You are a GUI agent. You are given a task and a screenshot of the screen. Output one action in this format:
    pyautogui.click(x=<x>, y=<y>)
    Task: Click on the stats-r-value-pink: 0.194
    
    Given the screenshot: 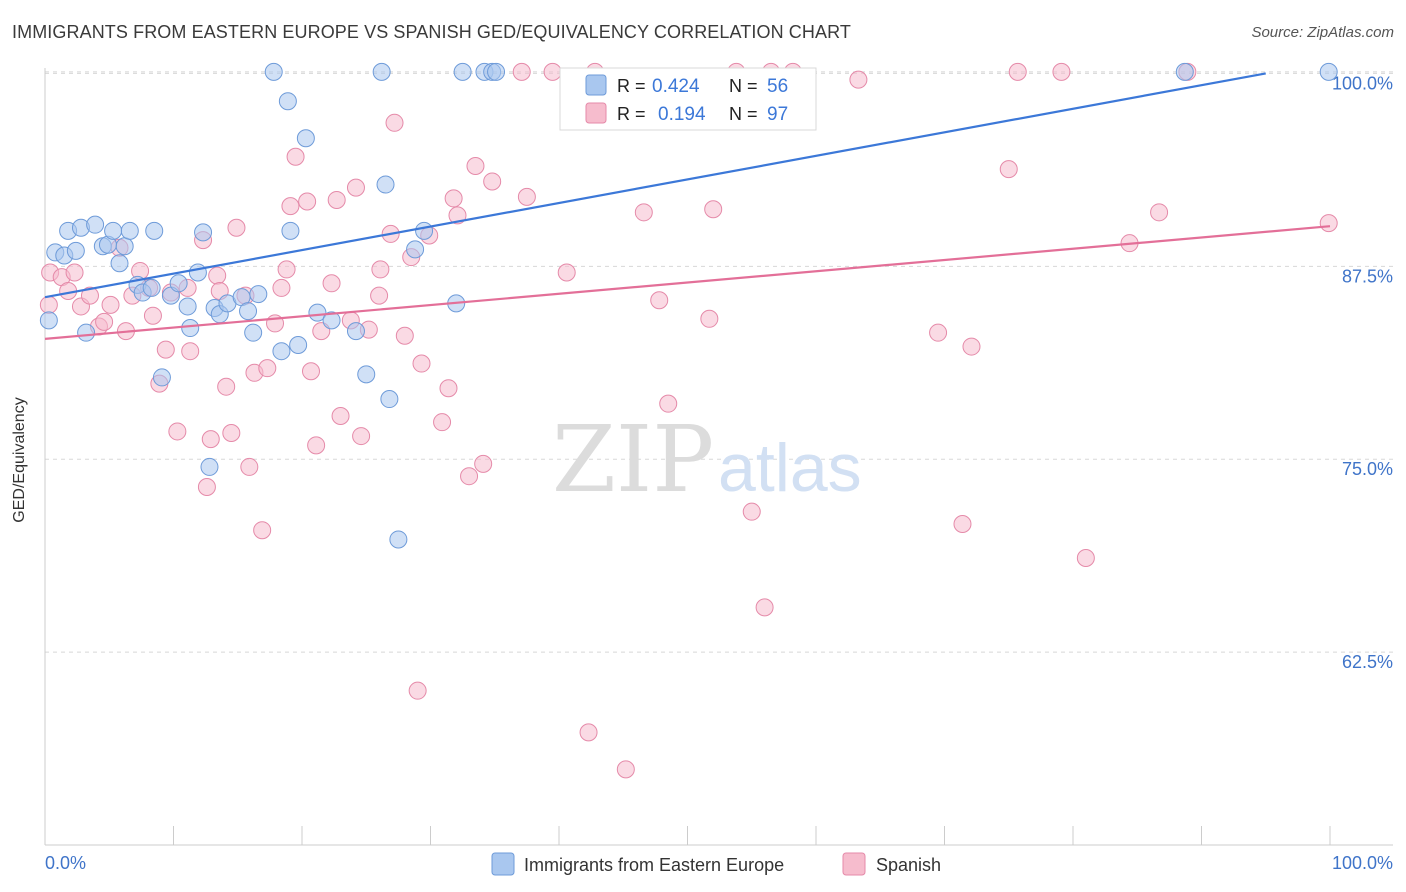 What is the action you would take?
    pyautogui.click(x=682, y=114)
    